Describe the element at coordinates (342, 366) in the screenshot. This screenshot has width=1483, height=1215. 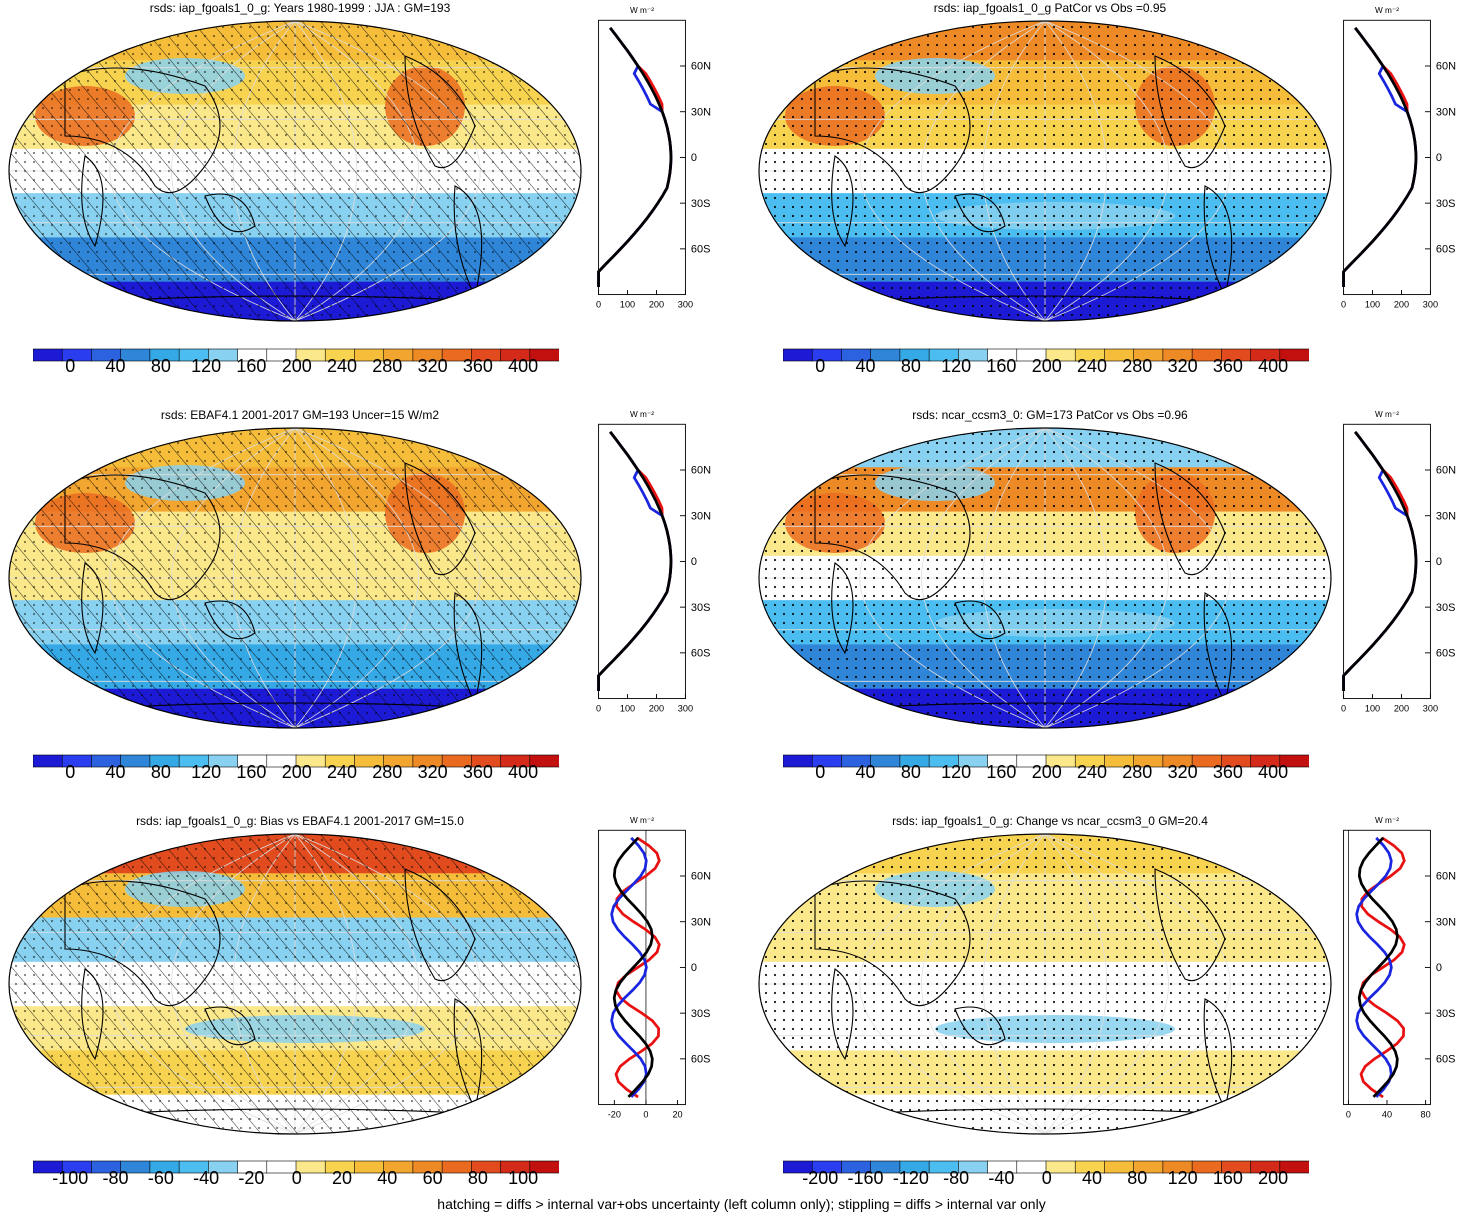
I see `colorbar-tick-label: 240` at that location.